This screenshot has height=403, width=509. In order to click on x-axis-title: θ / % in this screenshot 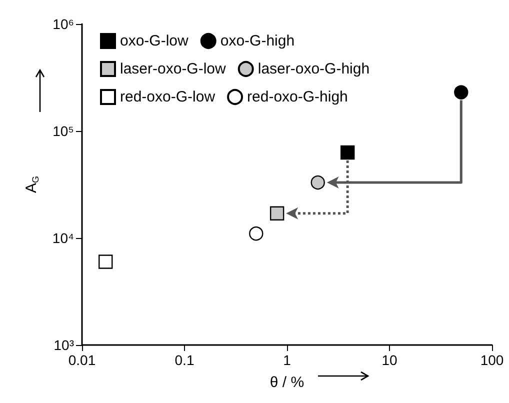, I will do `click(287, 382)`.